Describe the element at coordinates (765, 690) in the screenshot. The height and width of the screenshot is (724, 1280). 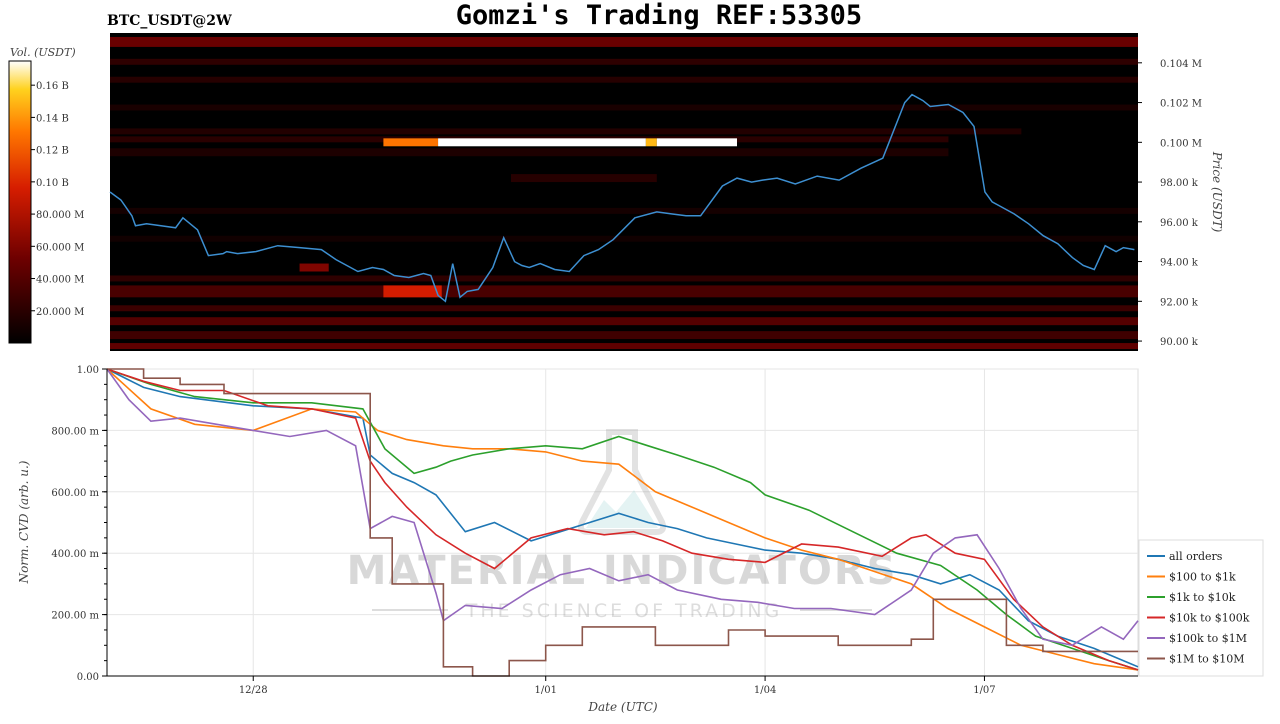
I see `cvd-x-tick-label: 1/04` at that location.